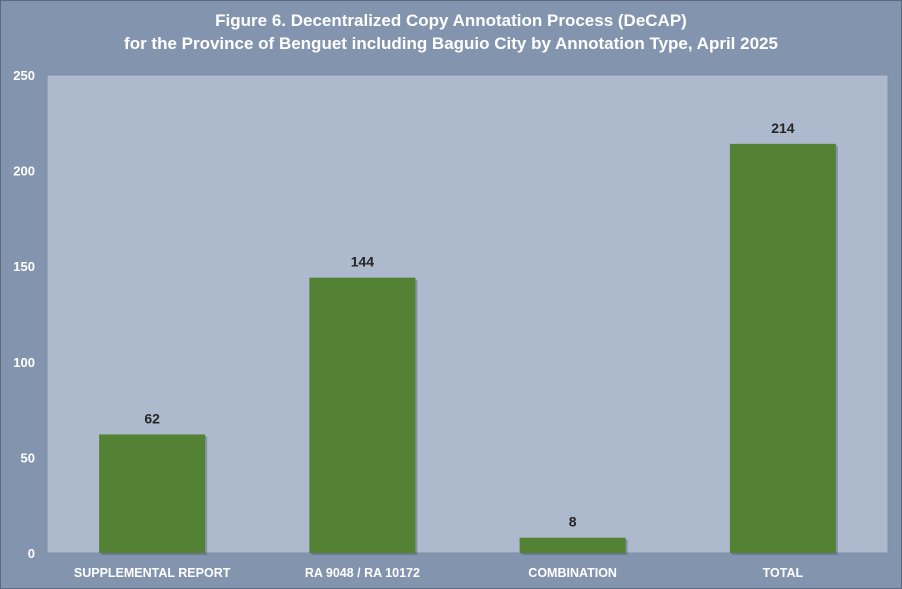 The height and width of the screenshot is (589, 902). What do you see at coordinates (572, 573) in the screenshot?
I see `category-label: COMBINATION` at bounding box center [572, 573].